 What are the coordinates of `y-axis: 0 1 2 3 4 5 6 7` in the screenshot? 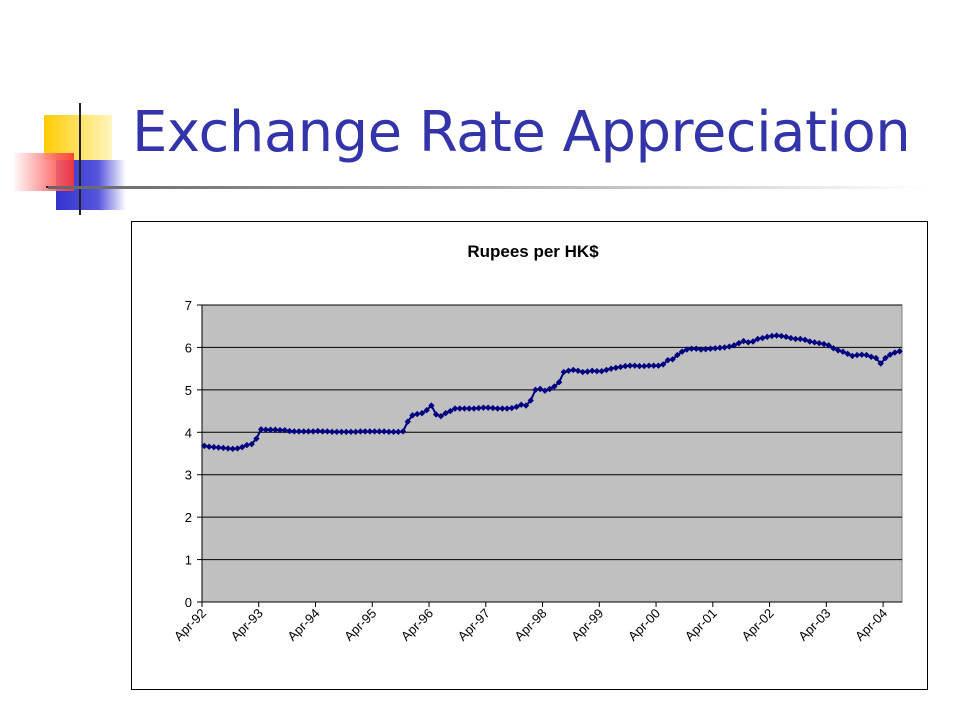 It's located at (194, 454).